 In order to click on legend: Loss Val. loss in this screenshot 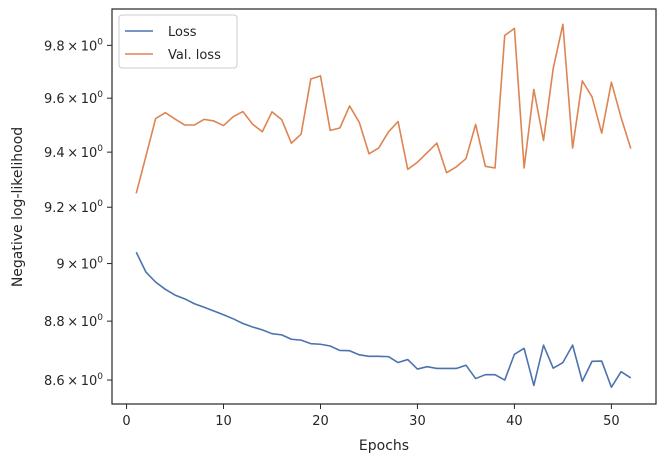, I will do `click(178, 41)`.